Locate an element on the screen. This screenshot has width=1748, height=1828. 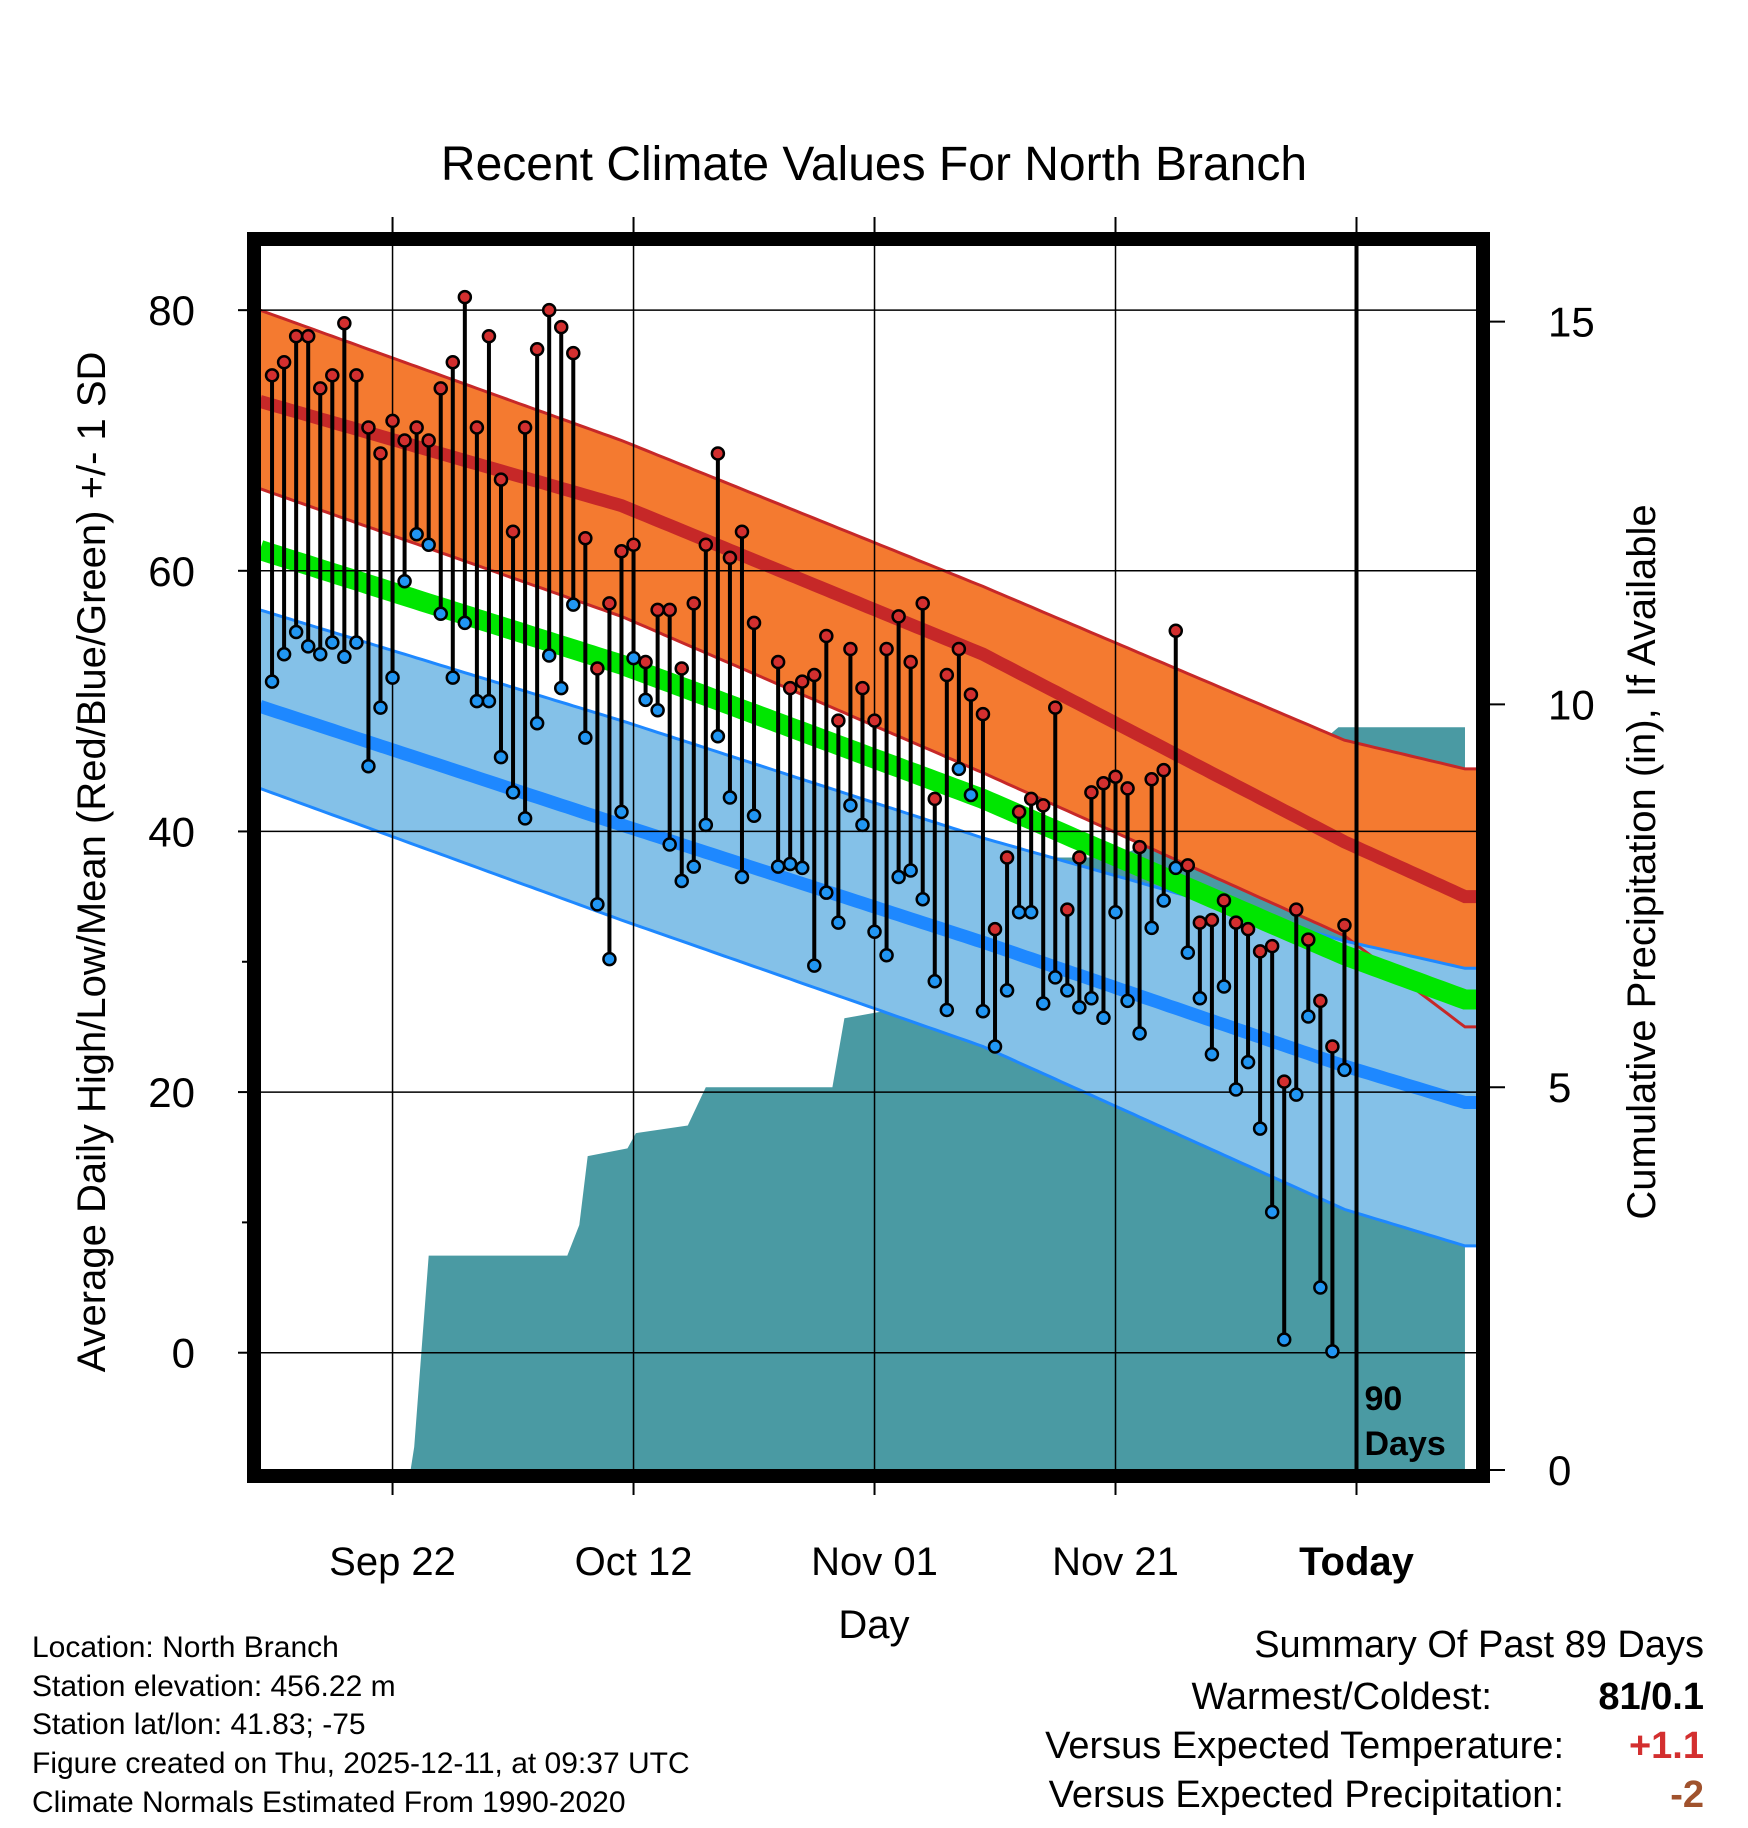
summary-temp-label: Versus Expected Temperature: is located at coordinates (1304, 1746).